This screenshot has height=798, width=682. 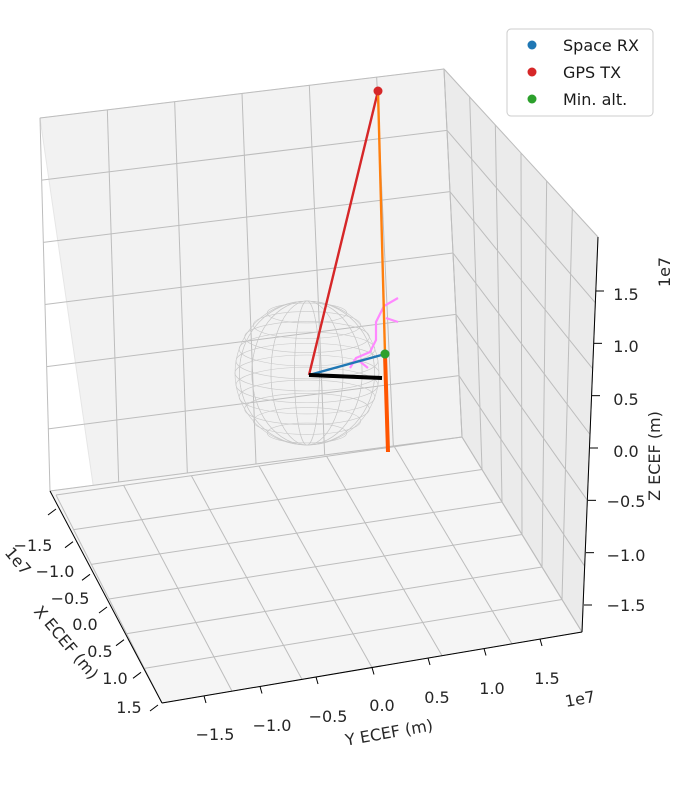 What do you see at coordinates (385, 354) in the screenshot?
I see `point-min-alt` at bounding box center [385, 354].